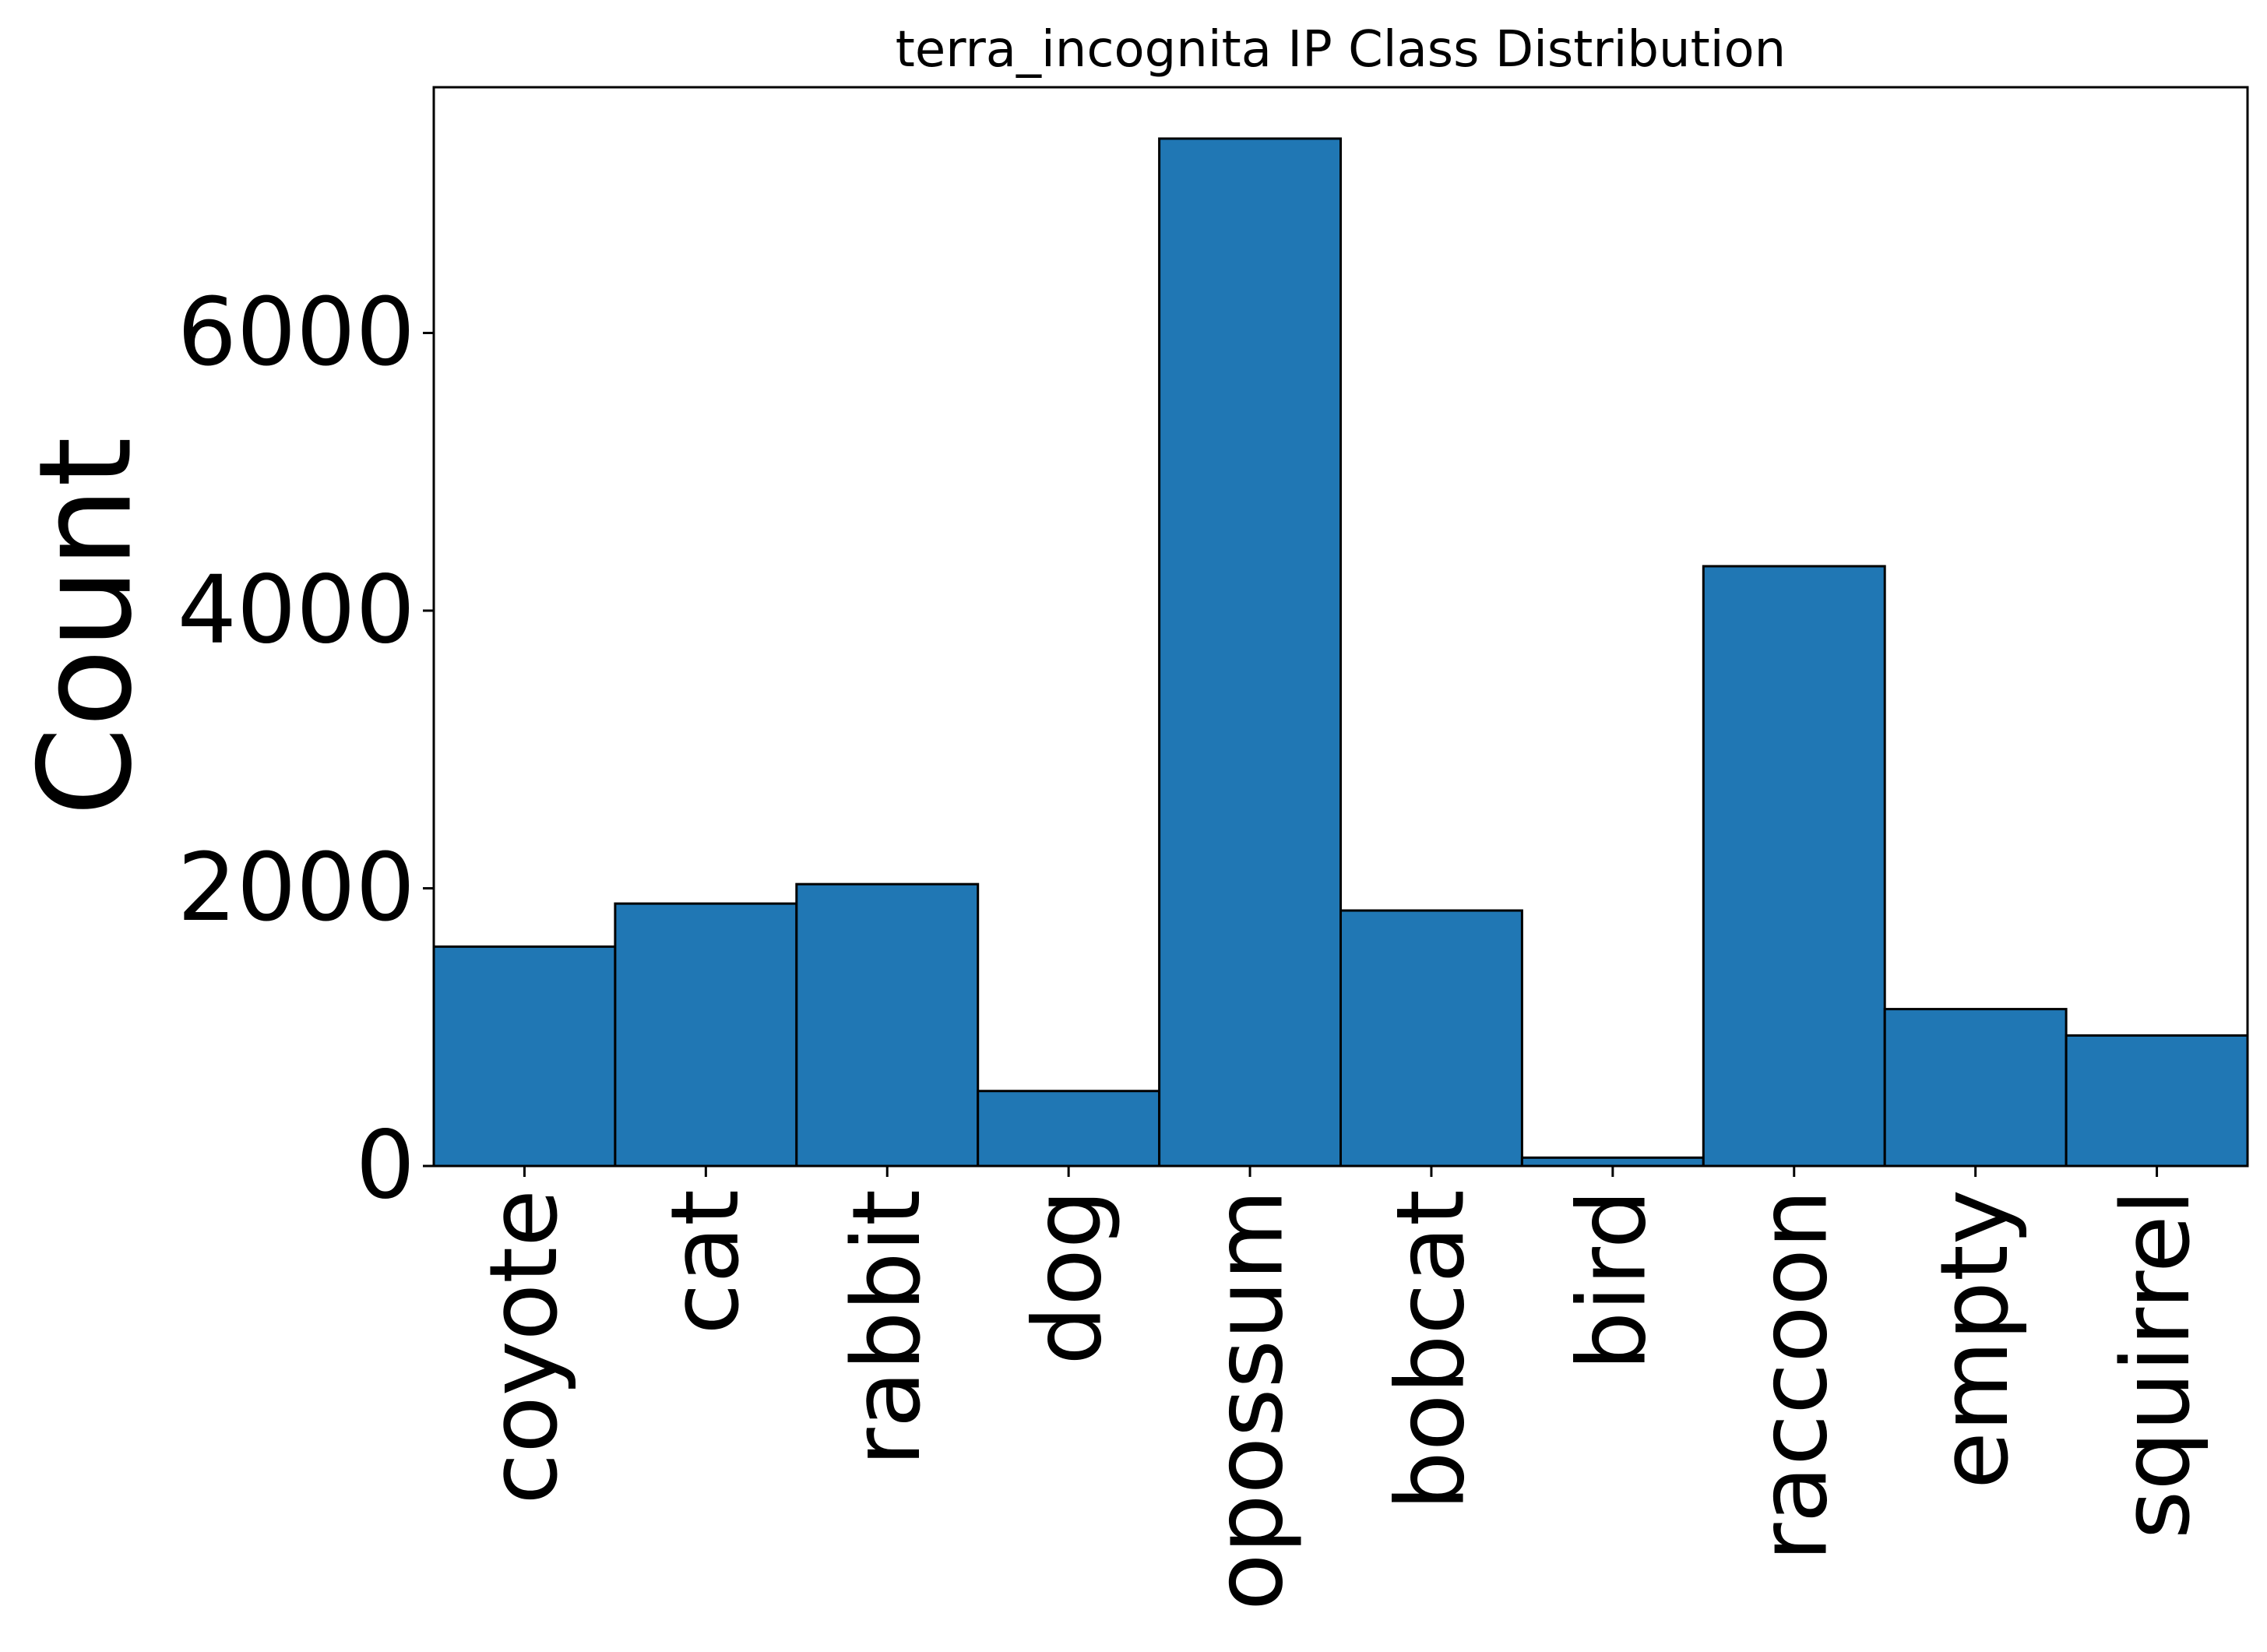 The width and height of the screenshot is (2267, 1652). I want to click on x-tick-label-rabbit: rabbit, so click(887, 1328).